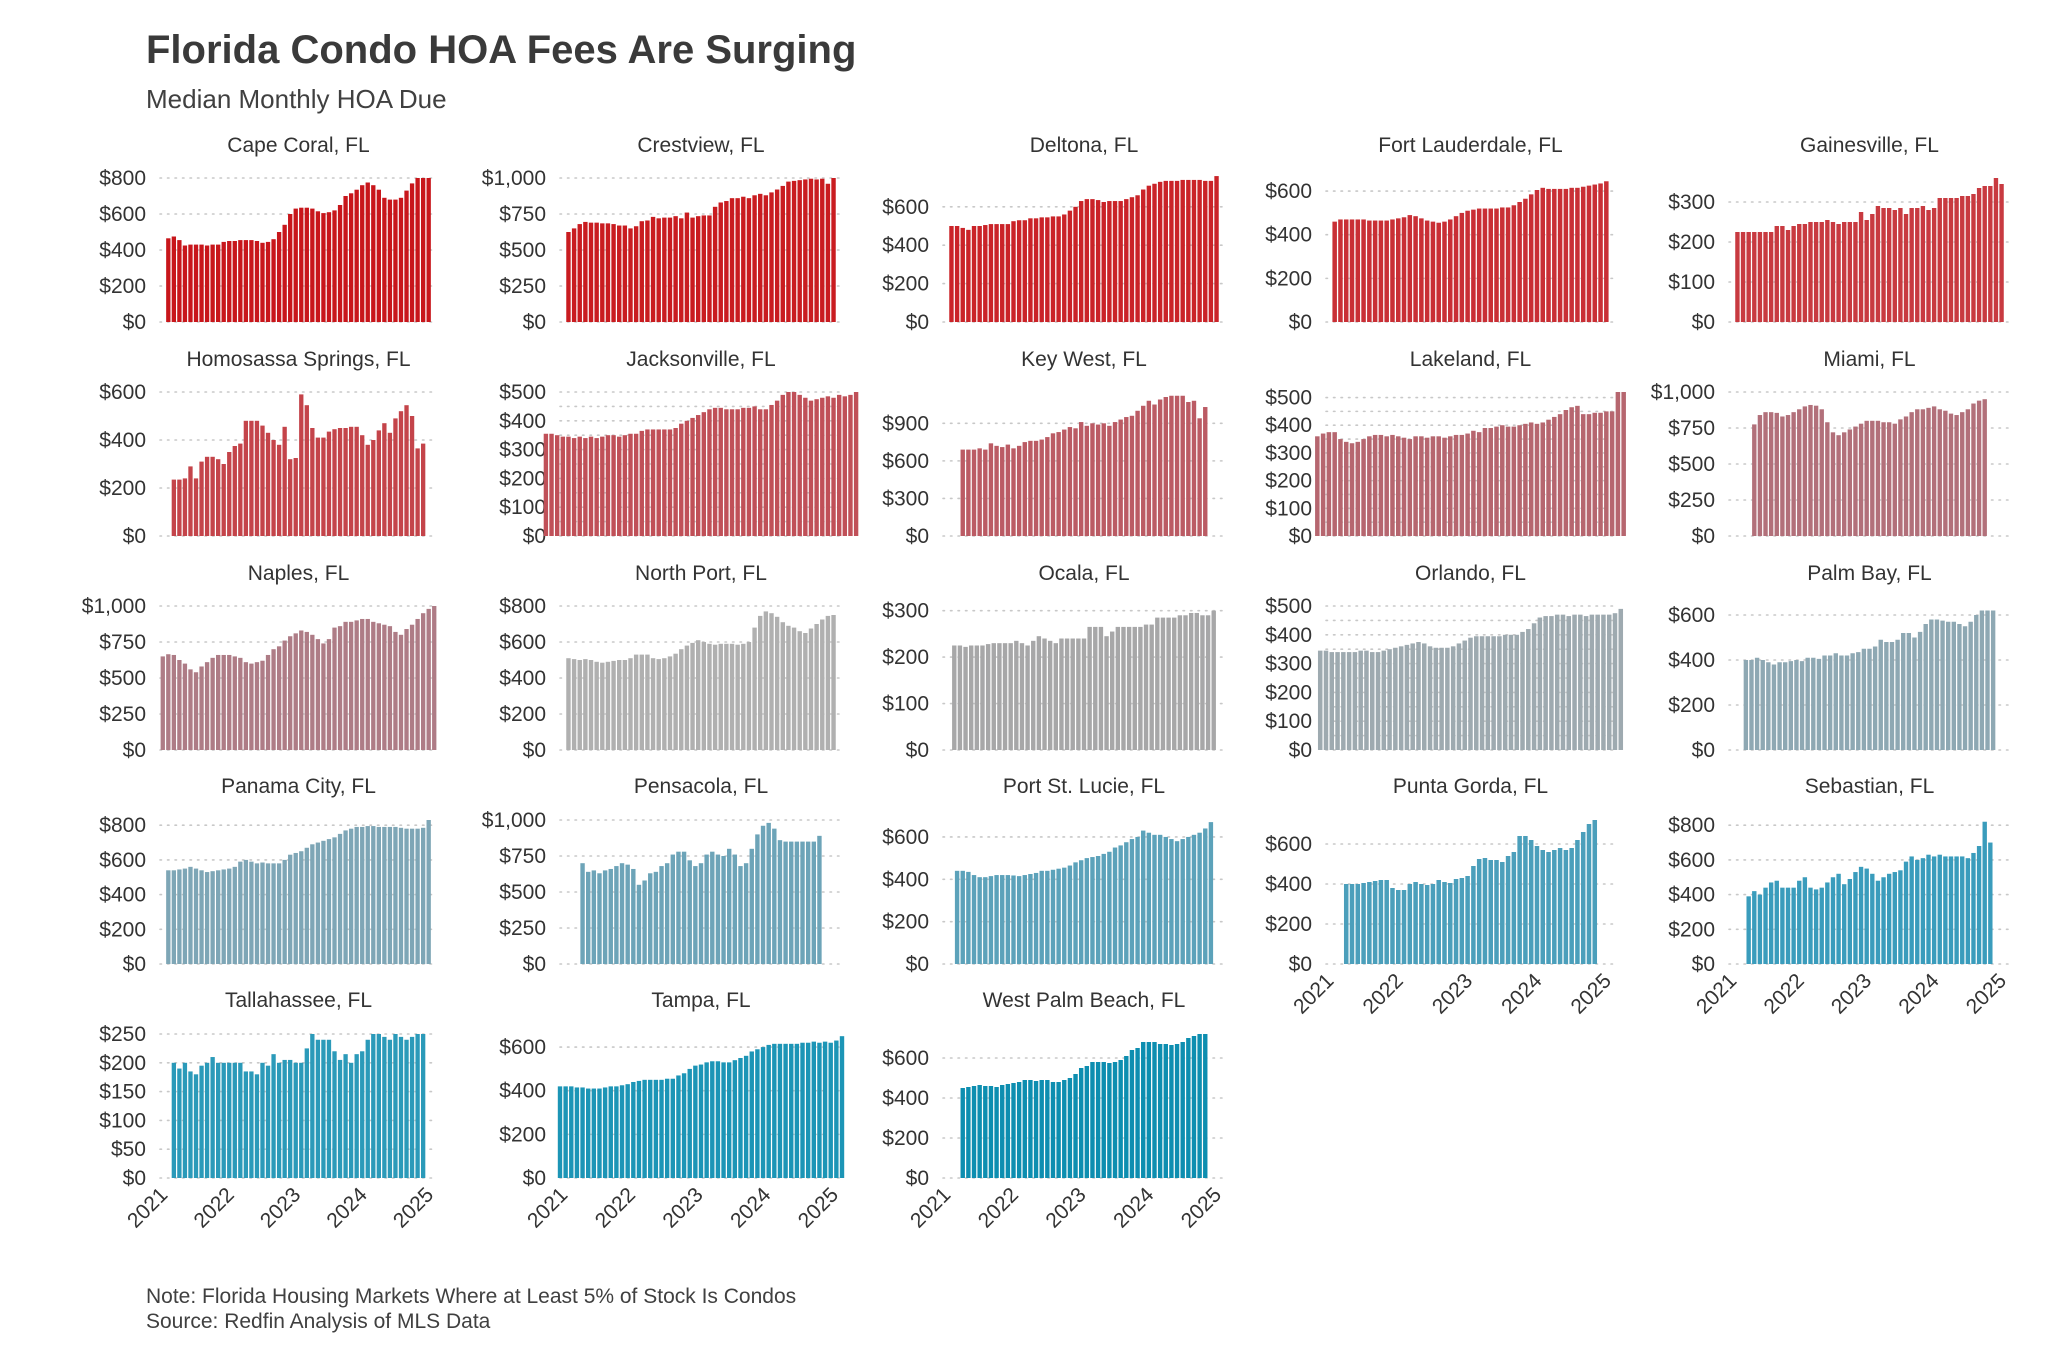 The width and height of the screenshot is (2048, 1365). Describe the element at coordinates (522, 392) in the screenshot. I see `y-tick-label: $500` at that location.